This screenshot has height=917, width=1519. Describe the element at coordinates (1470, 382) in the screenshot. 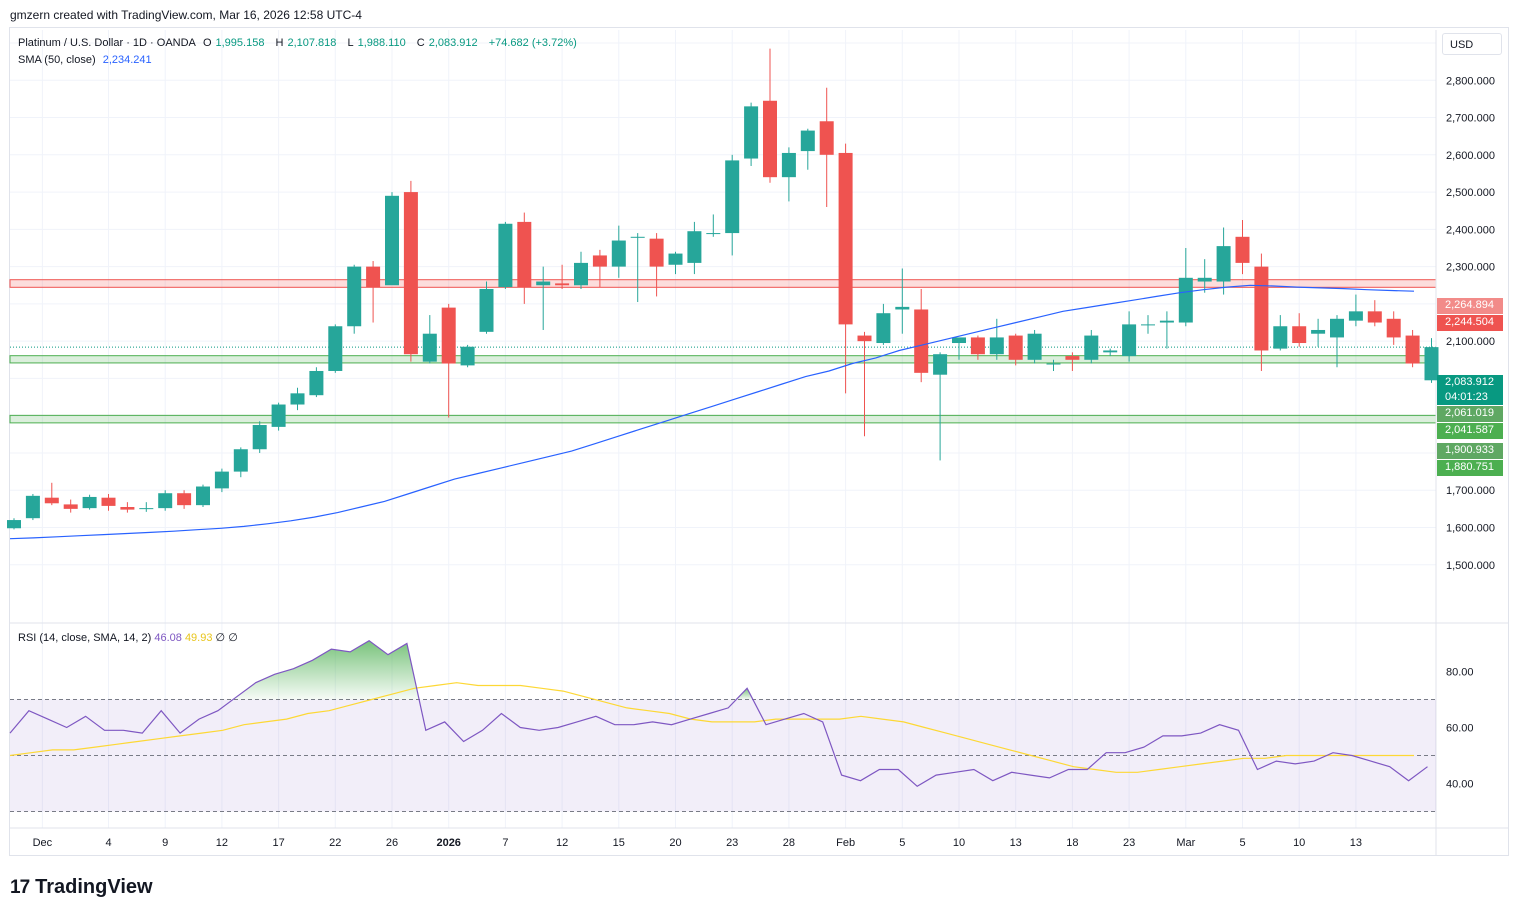

I see `last-price-tag: 2,083.912` at that location.